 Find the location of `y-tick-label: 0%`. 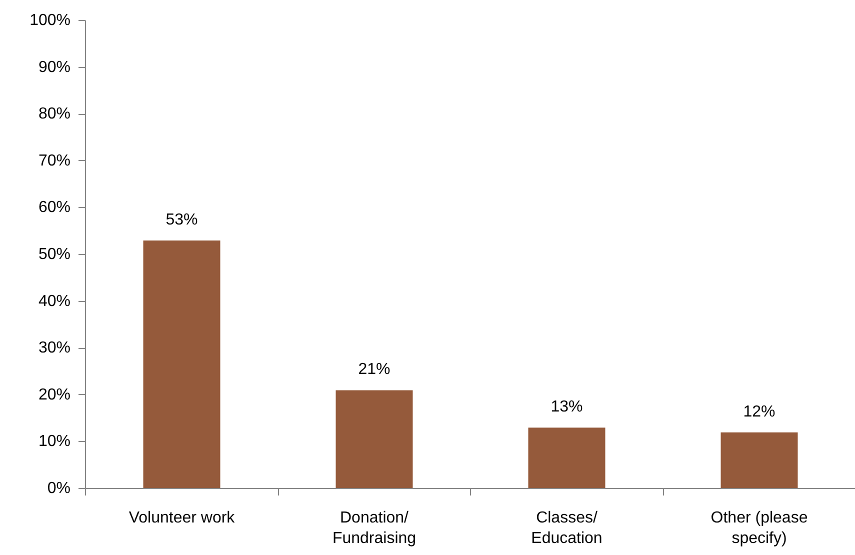

y-tick-label: 0% is located at coordinates (58, 488).